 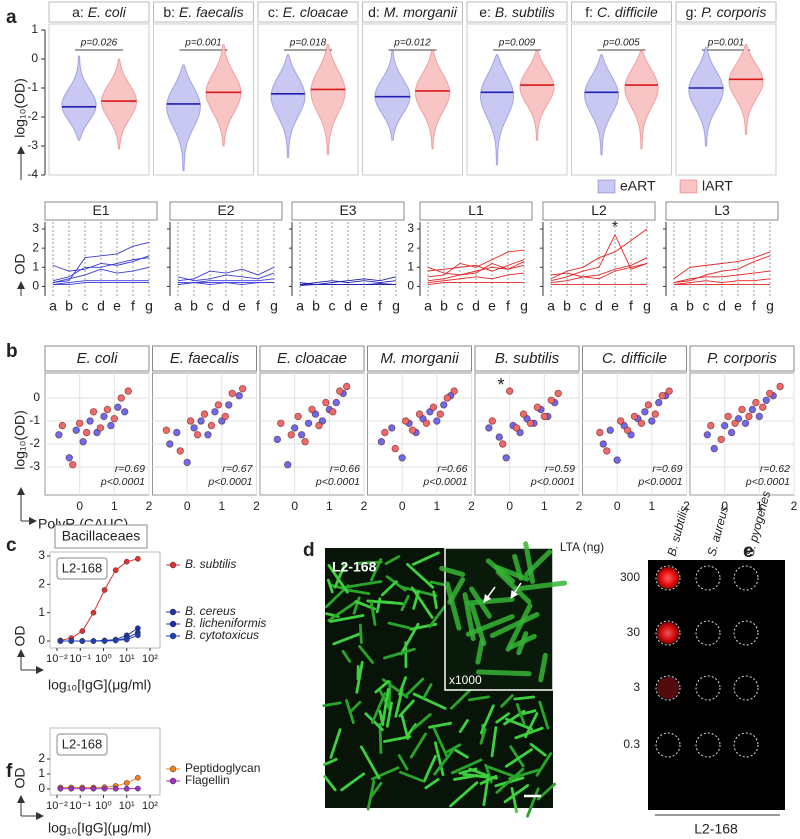 I want to click on x-tick-label: e, so click(x=615, y=306).